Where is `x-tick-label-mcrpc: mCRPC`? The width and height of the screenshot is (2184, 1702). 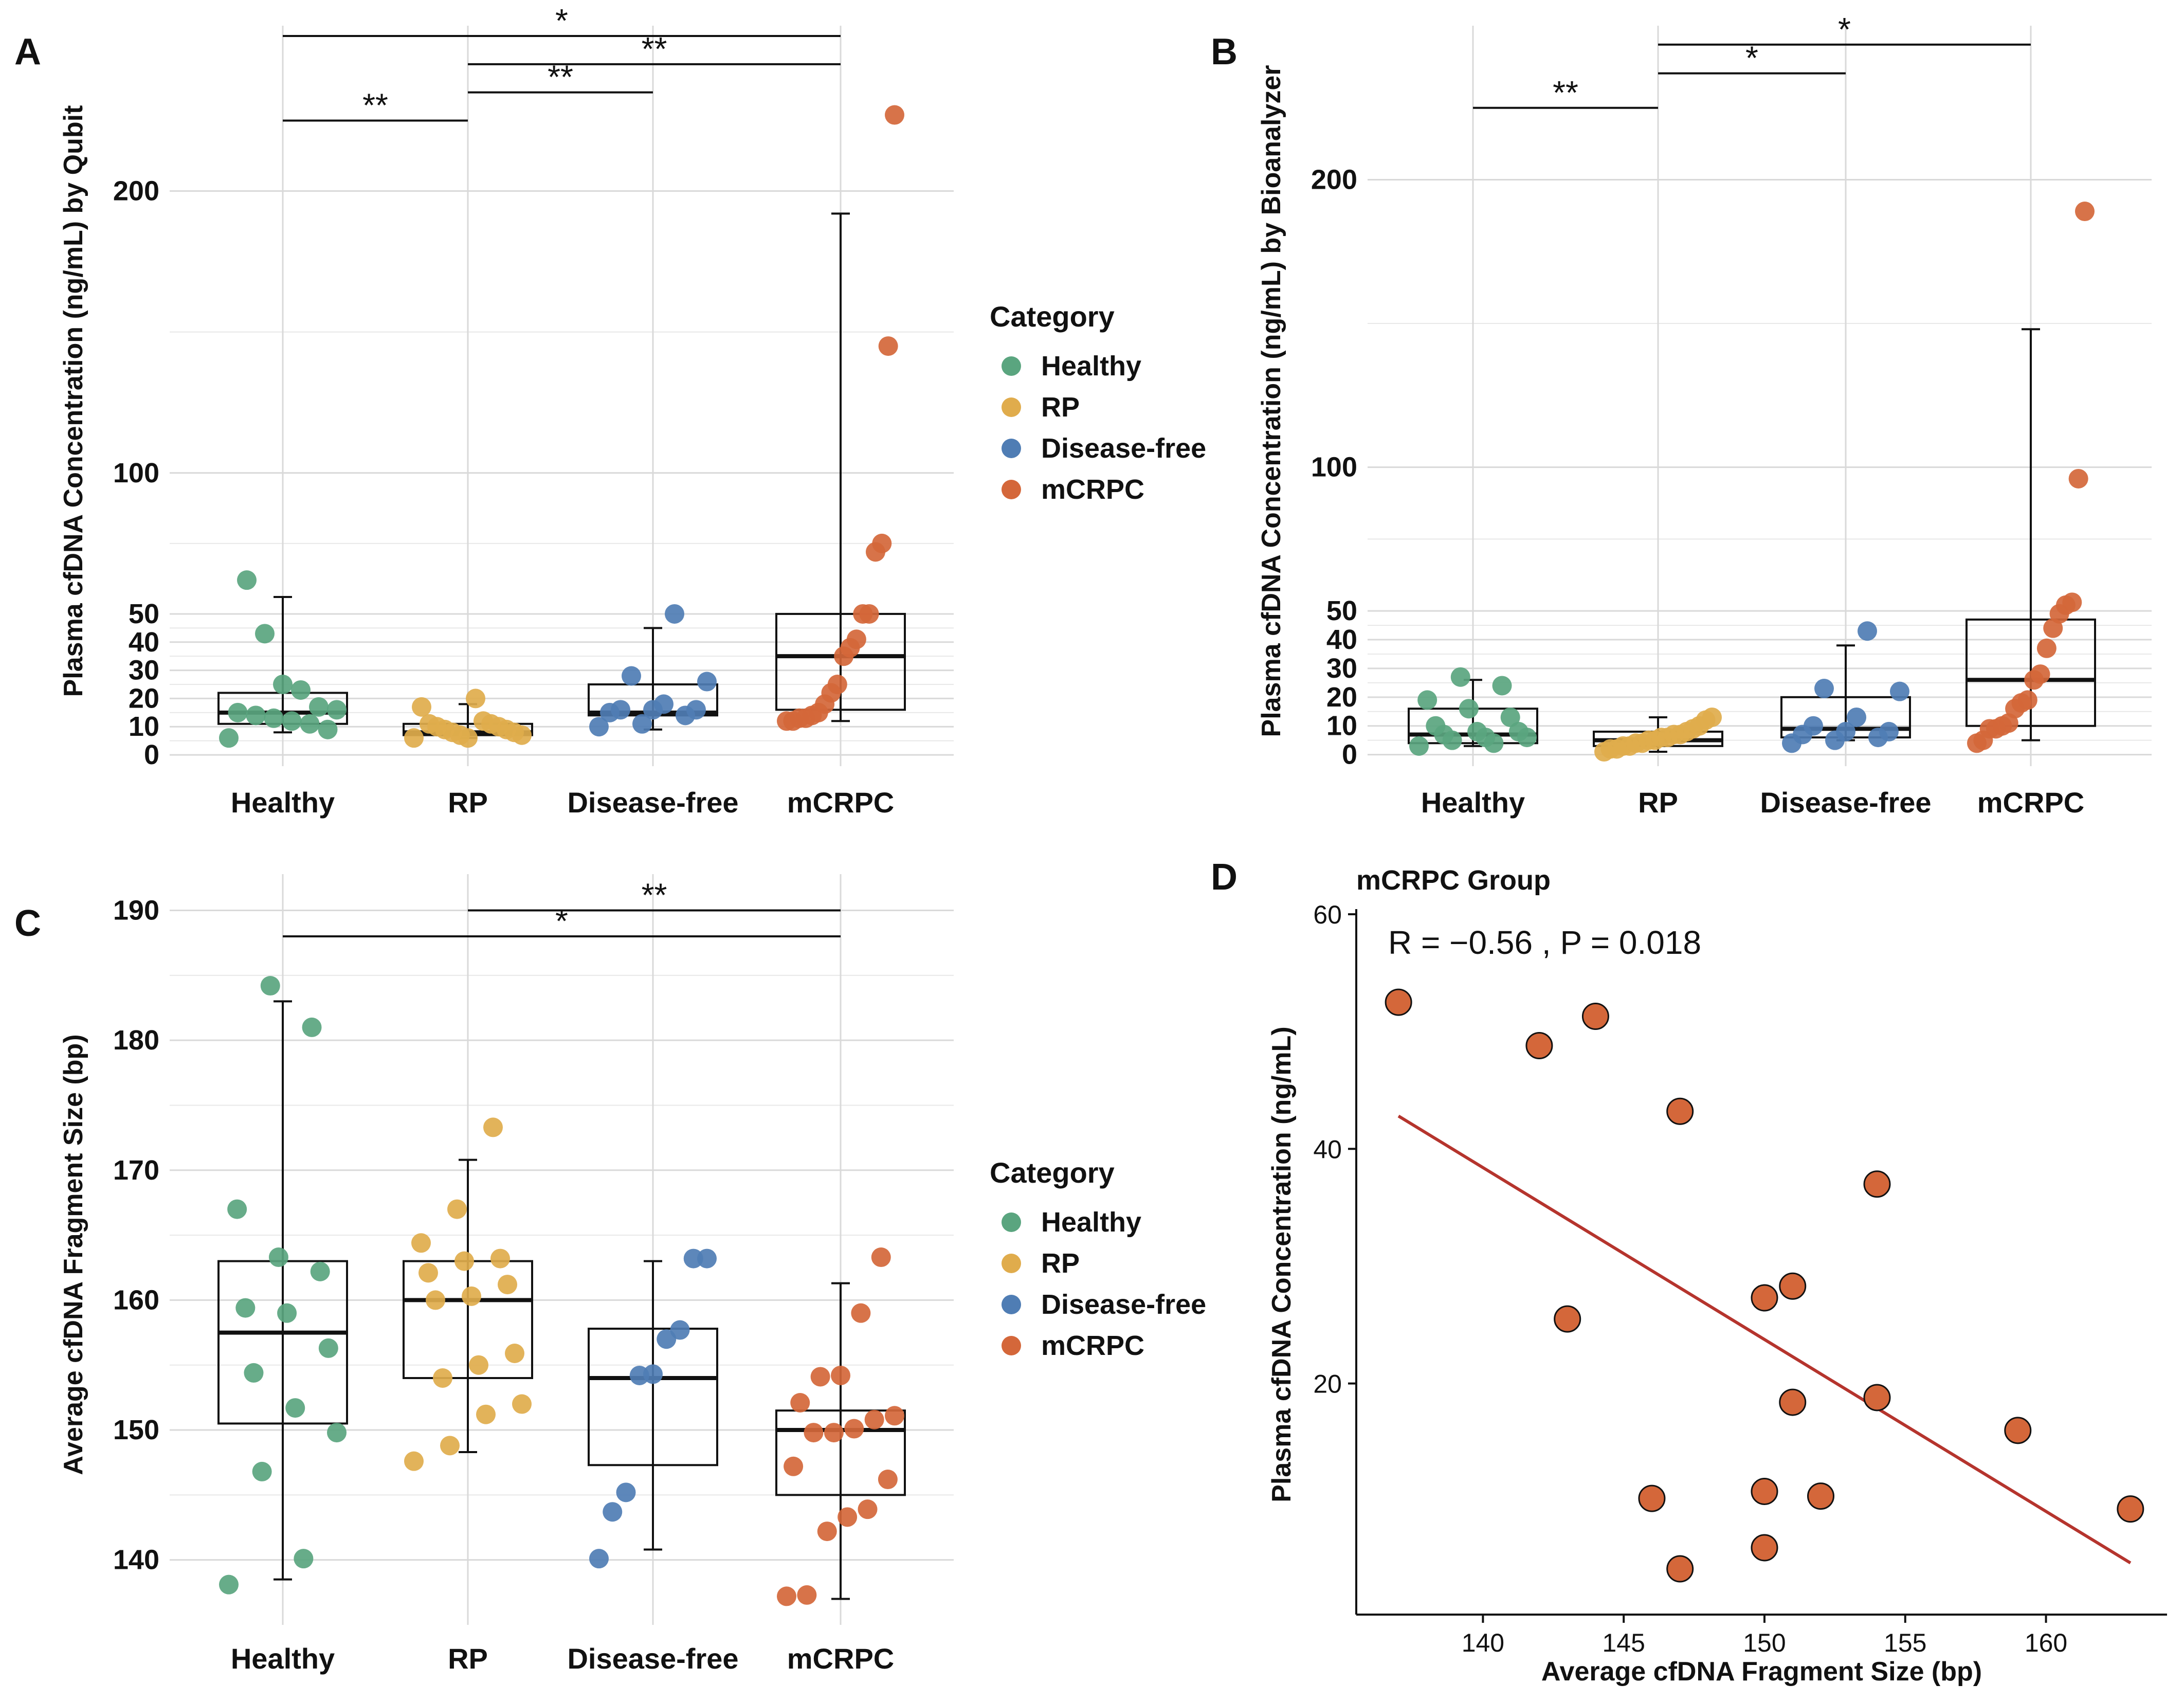 x-tick-label-mcrpc: mCRPC is located at coordinates (840, 1658).